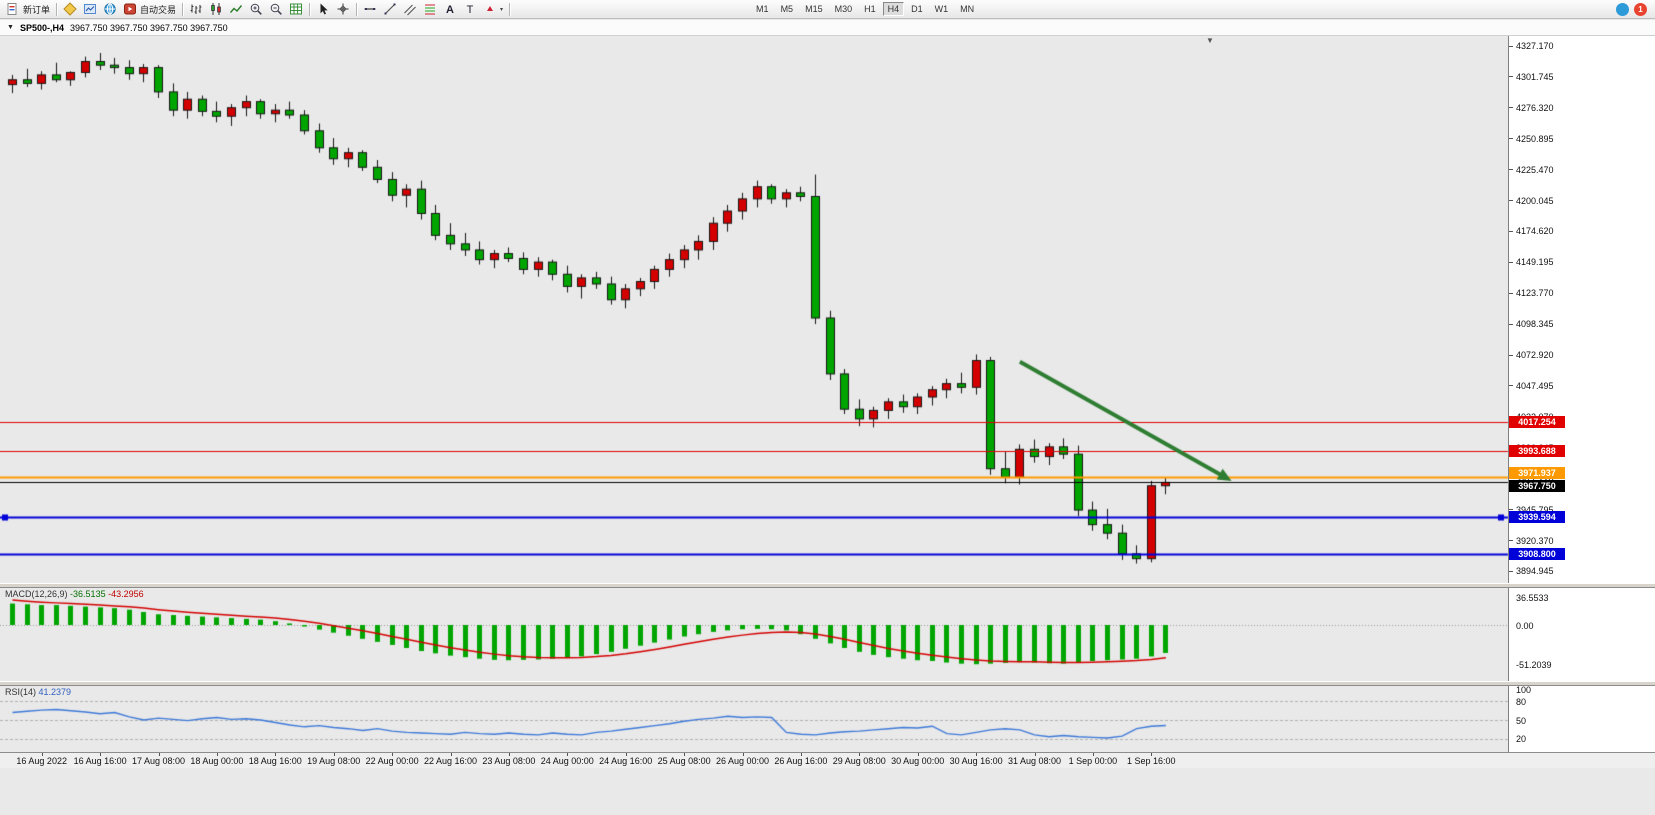 Image resolution: width=1655 pixels, height=815 pixels. I want to click on indicators-button, so click(296, 9).